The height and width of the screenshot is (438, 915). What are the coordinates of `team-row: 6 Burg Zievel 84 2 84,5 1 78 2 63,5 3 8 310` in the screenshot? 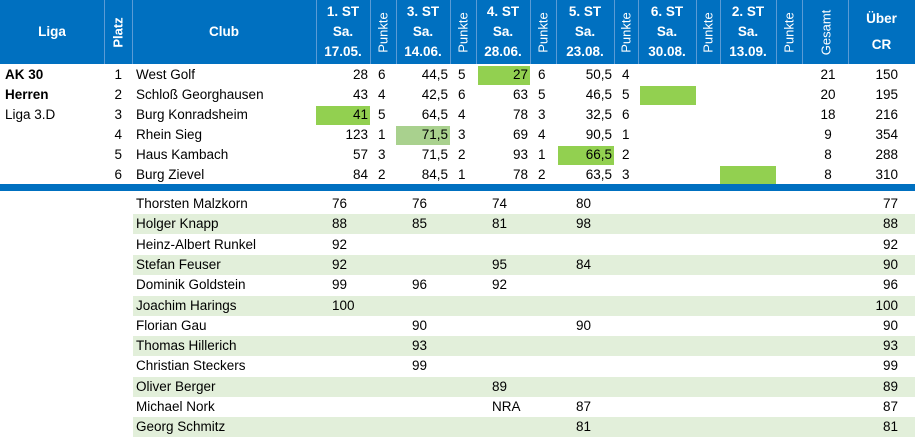 It's located at (457, 175).